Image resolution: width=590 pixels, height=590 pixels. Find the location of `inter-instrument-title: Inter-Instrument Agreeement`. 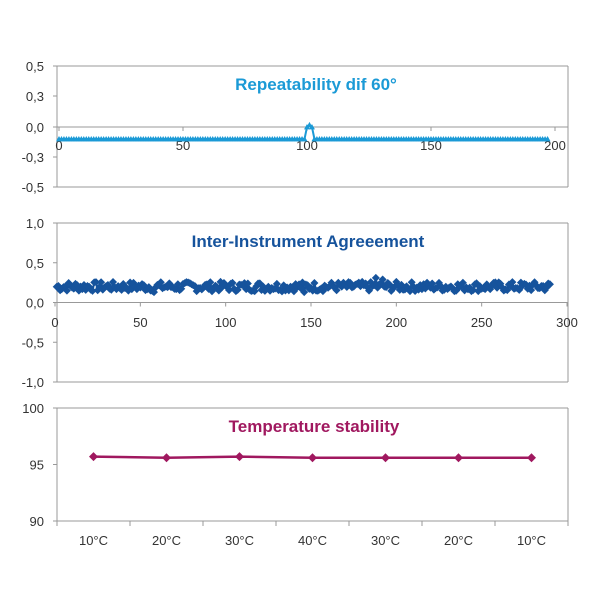

inter-instrument-title: Inter-Instrument Agreeement is located at coordinates (308, 241).